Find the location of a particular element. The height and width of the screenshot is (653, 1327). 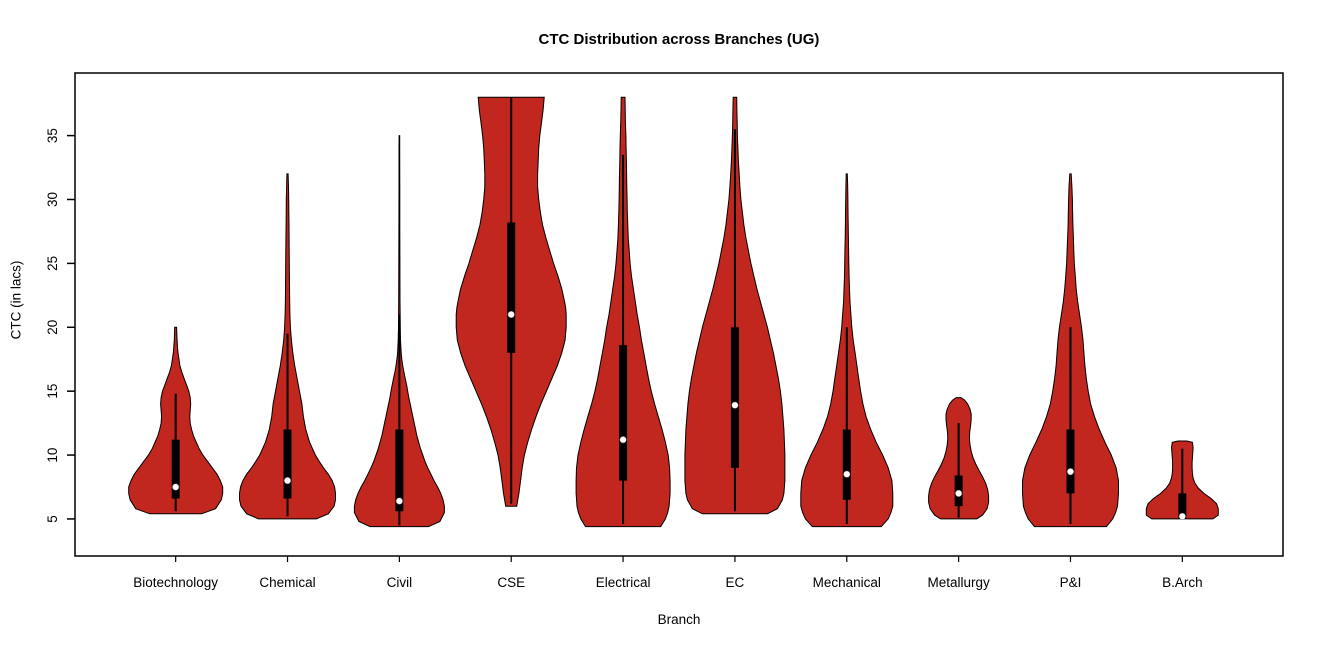

iqr-box-civil is located at coordinates (399, 470).